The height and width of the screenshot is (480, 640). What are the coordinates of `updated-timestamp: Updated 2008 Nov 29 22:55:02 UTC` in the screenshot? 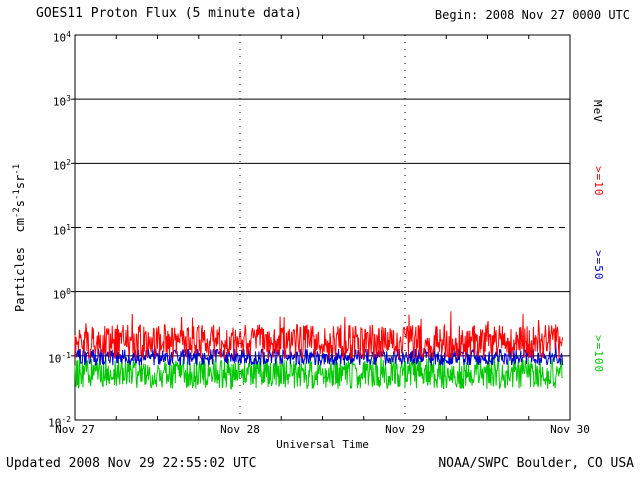 It's located at (131, 463).